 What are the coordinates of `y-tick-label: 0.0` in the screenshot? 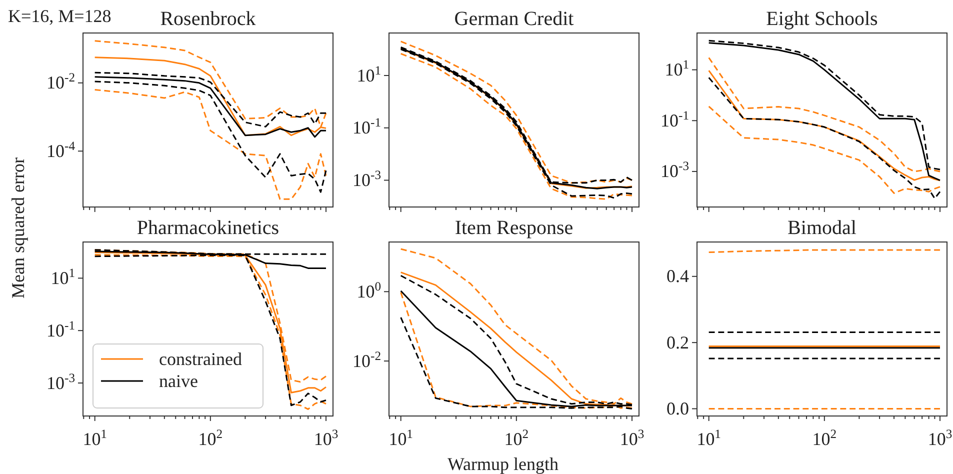 It's located at (677, 408).